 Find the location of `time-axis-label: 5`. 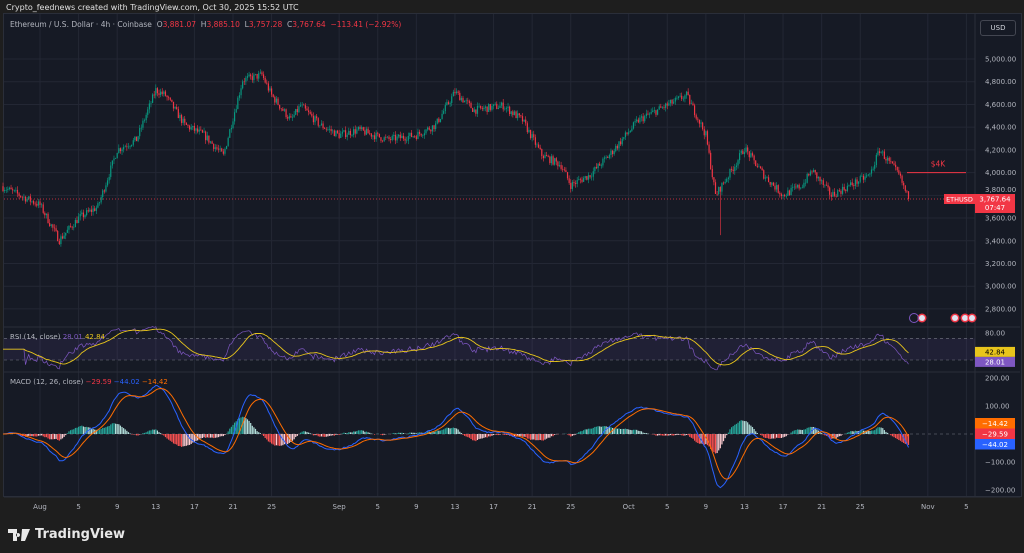

time-axis-label: 5 is located at coordinates (966, 507).